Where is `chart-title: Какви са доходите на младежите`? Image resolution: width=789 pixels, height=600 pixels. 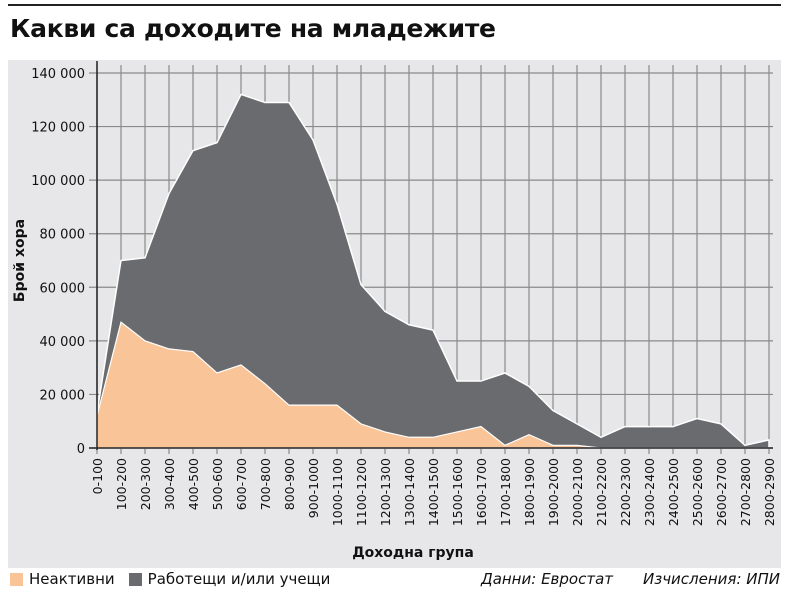
chart-title: Какви са доходите на младежите is located at coordinates (253, 28).